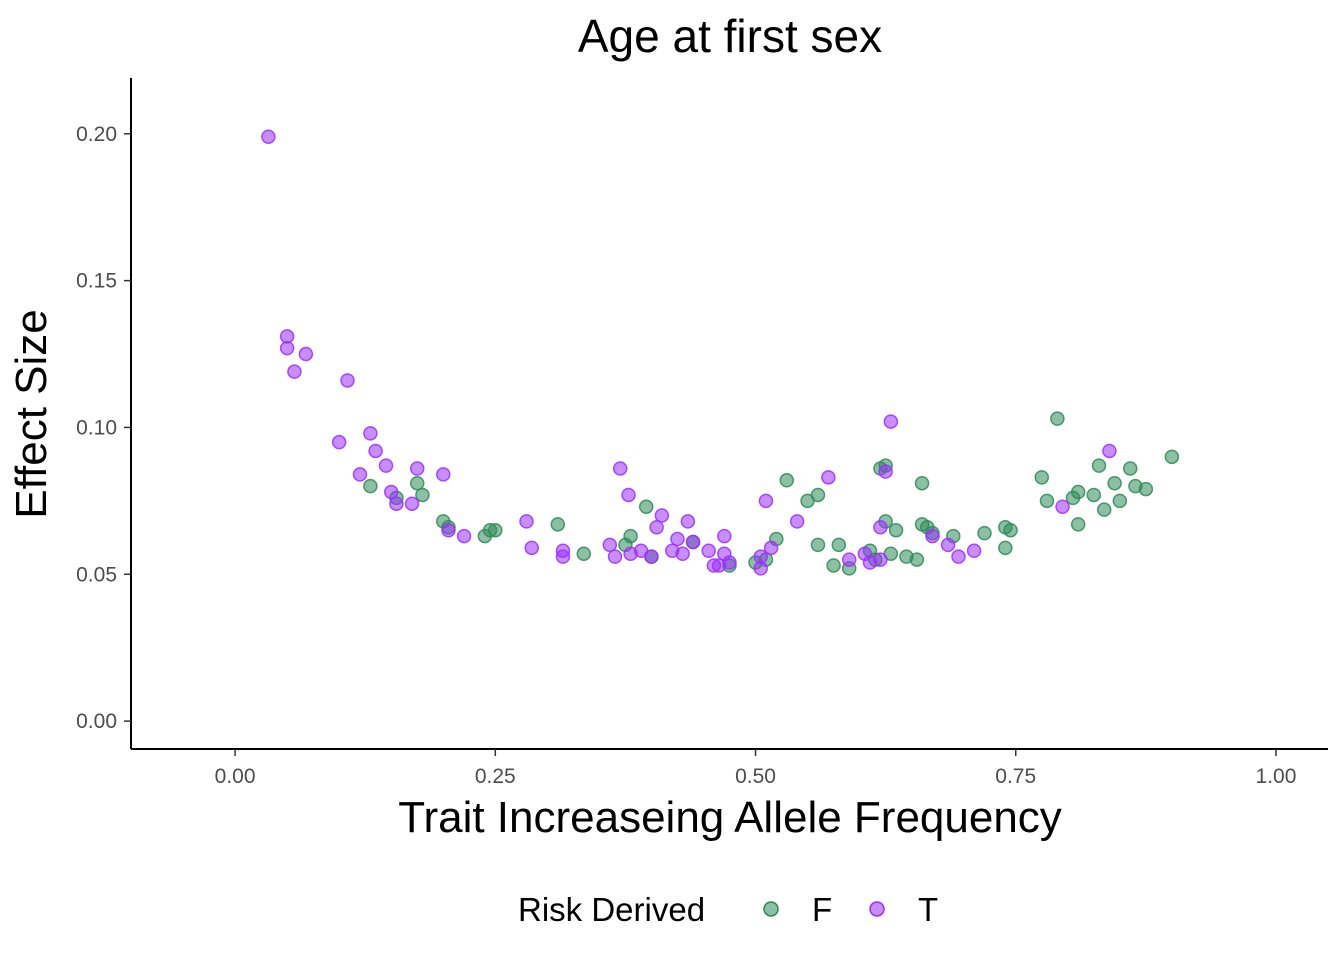  I want to click on y-tick-label: 0.00, so click(96, 721).